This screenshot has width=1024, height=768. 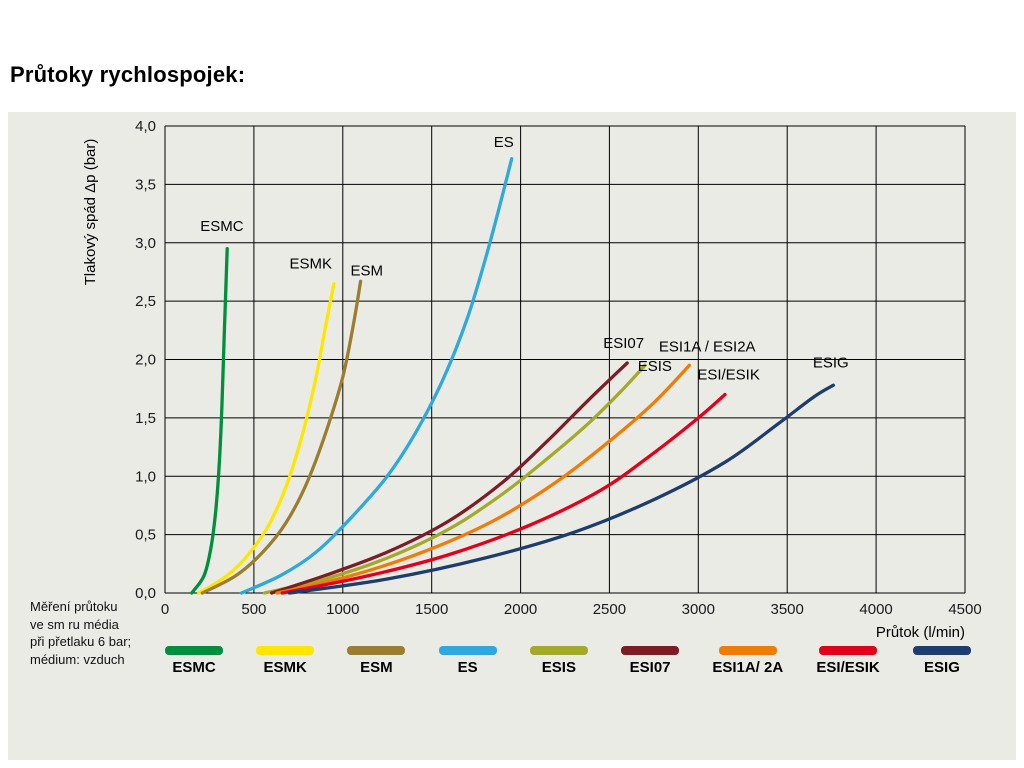 I want to click on legend-item-esig: ESIG, so click(x=941, y=661).